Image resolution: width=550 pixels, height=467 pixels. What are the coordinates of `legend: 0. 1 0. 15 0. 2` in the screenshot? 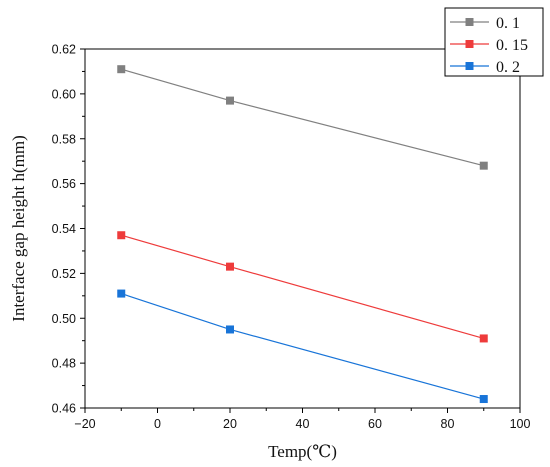 It's located at (494, 42).